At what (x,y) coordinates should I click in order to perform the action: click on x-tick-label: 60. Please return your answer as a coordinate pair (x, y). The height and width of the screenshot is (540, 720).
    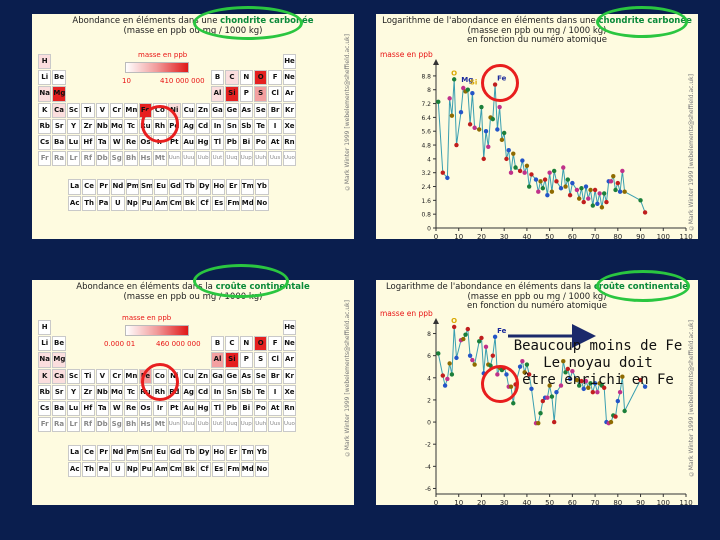
    Looking at the image, I should click on (572, 502).